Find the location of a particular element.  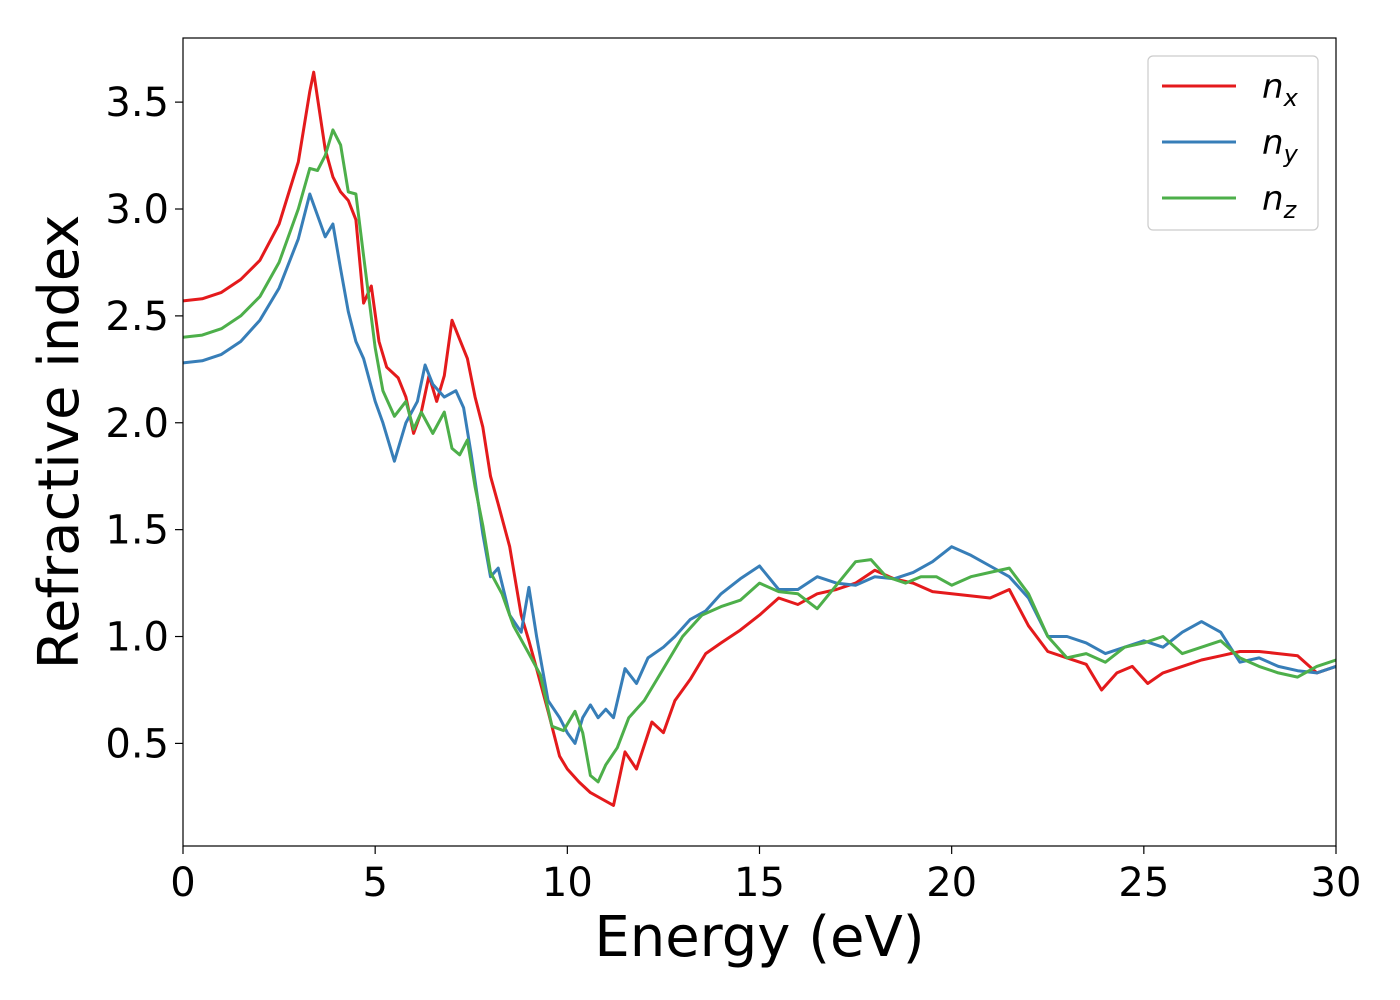

legend-label-ny: ny is located at coordinates (1280, 145).